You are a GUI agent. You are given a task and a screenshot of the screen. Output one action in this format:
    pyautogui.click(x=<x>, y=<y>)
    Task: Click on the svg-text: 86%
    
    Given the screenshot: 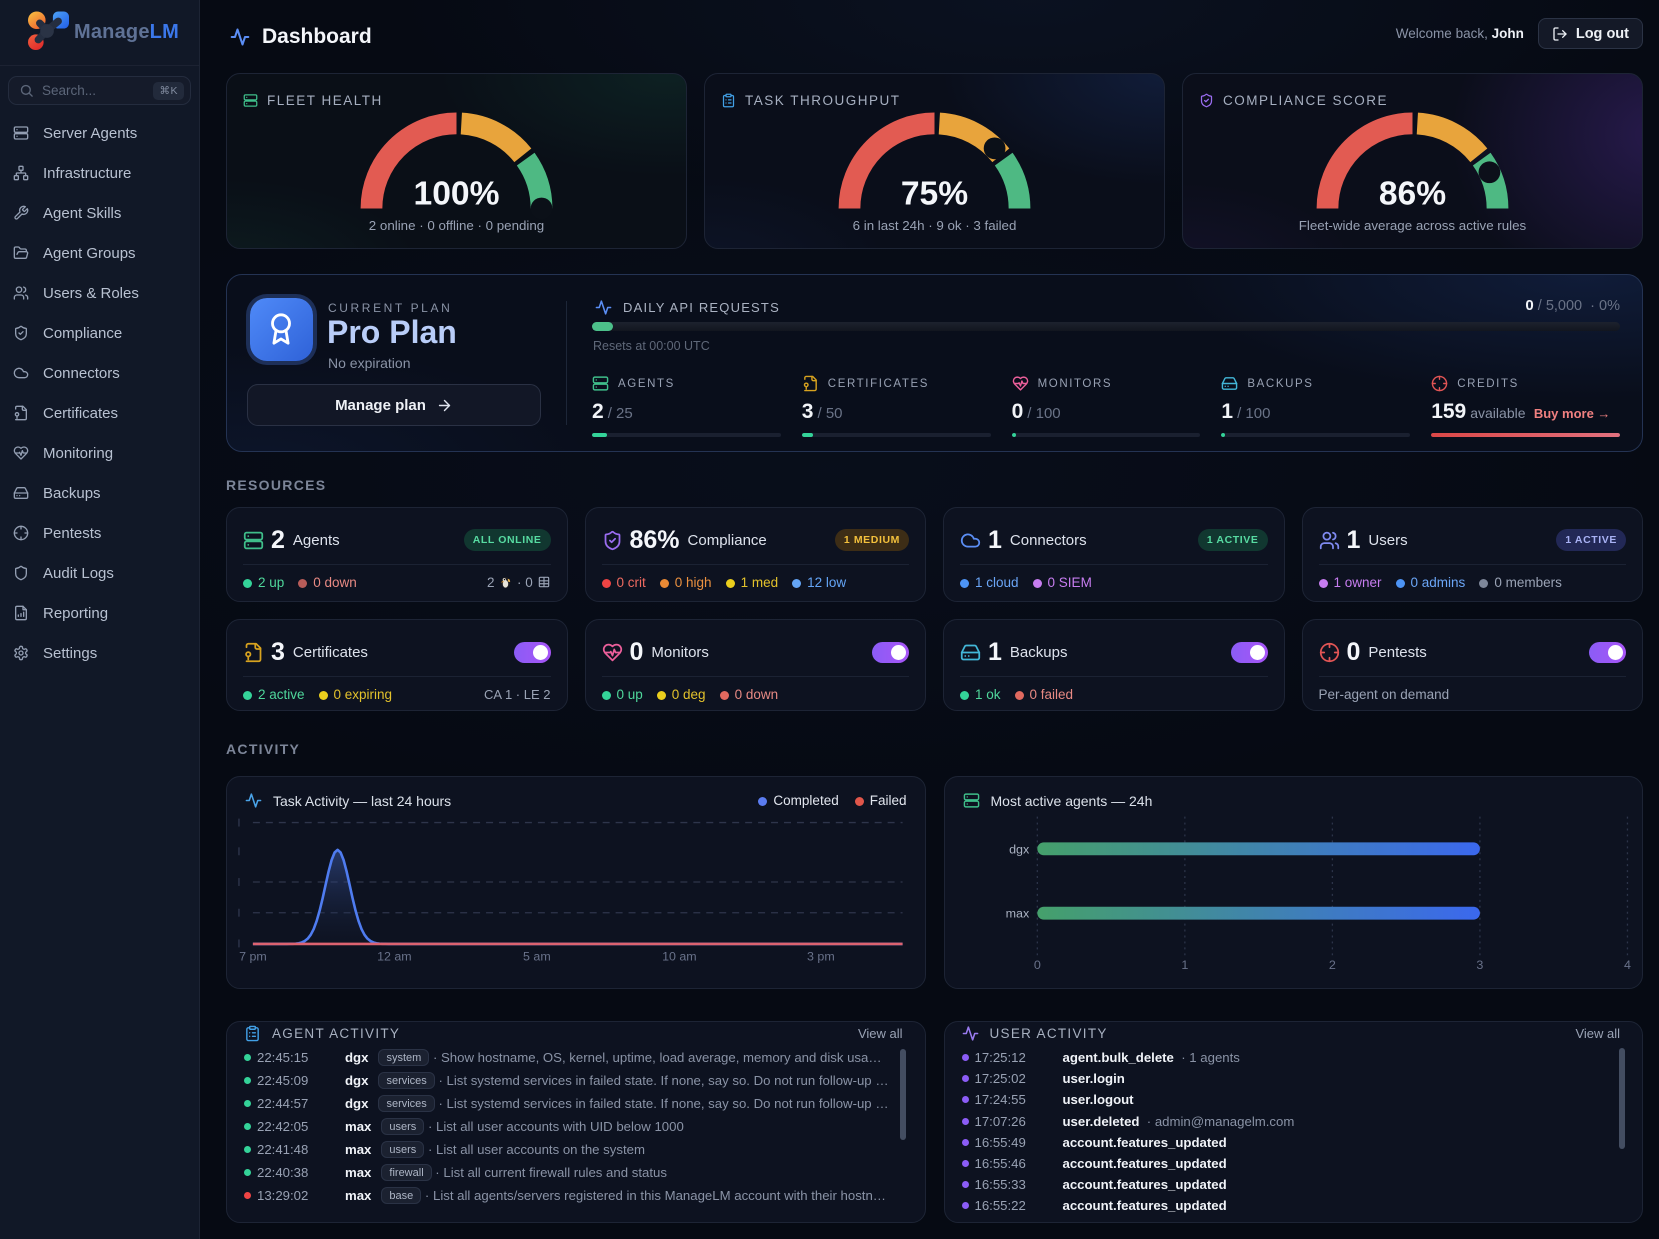 What is the action you would take?
    pyautogui.click(x=1412, y=194)
    